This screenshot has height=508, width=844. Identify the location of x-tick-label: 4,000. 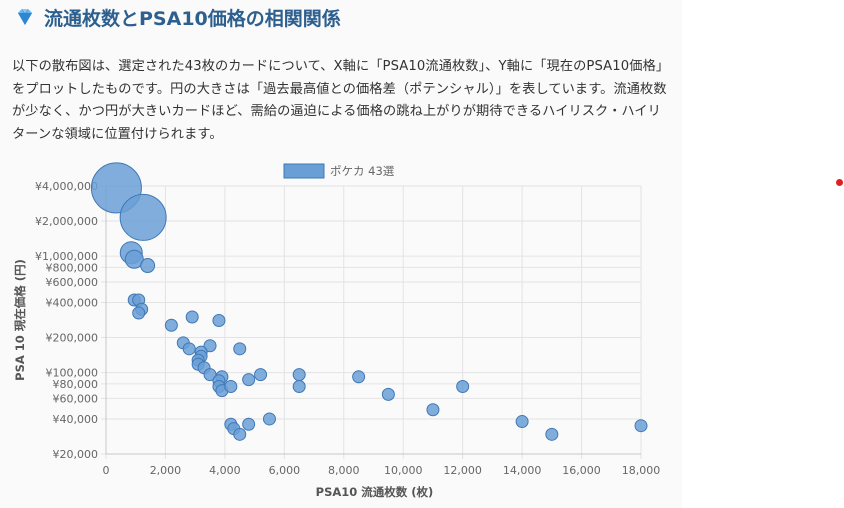
(225, 470).